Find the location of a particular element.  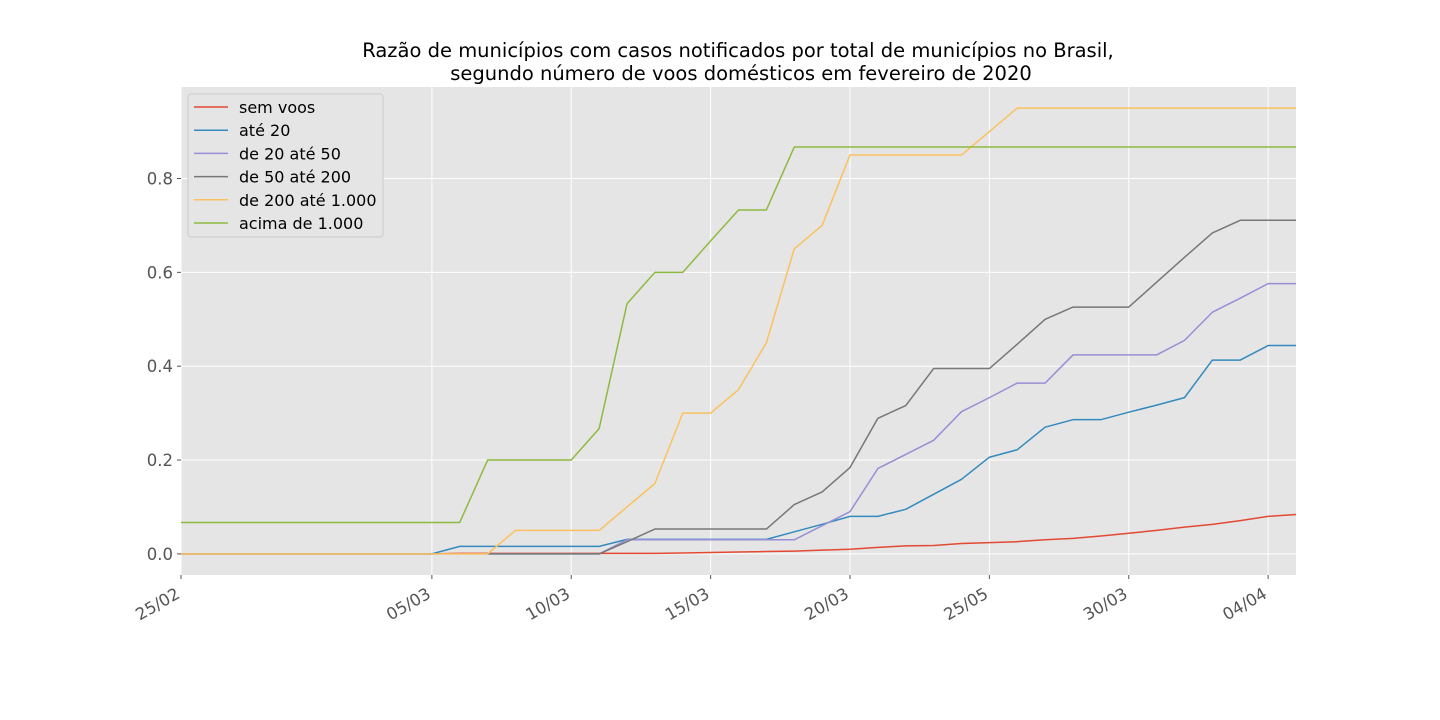

x-tick-label: 10/03 is located at coordinates (548, 604).